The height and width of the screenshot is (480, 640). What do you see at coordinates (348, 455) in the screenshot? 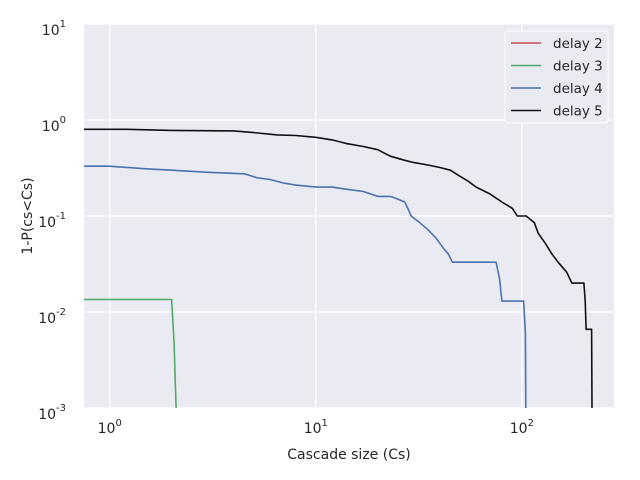
I see `x-axis-label: Cascade size (Cs)` at bounding box center [348, 455].